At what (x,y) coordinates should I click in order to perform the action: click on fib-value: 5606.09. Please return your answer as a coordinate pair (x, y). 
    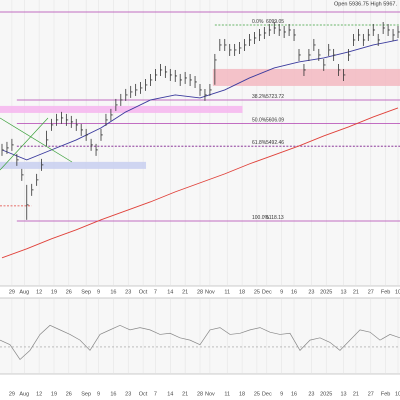
    Looking at the image, I should click on (275, 120).